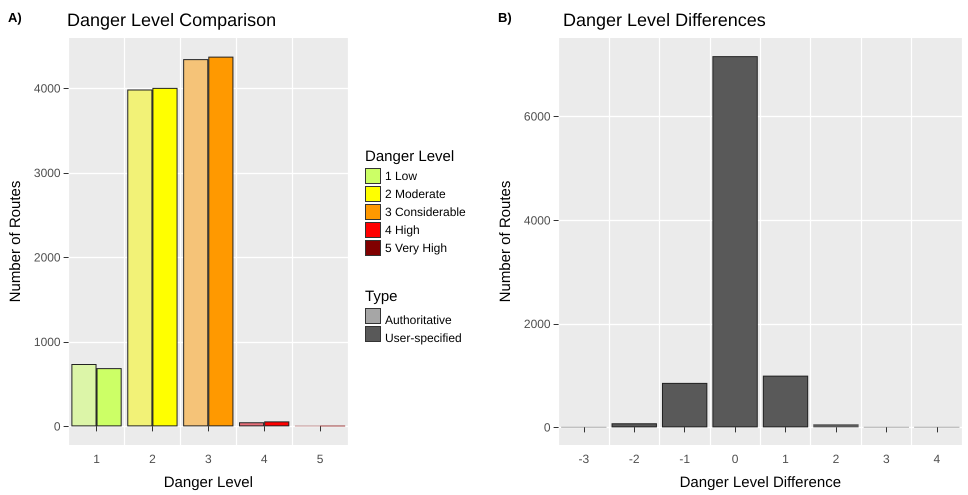  Describe the element at coordinates (584, 459) in the screenshot. I see `x-tick-label: -3` at that location.